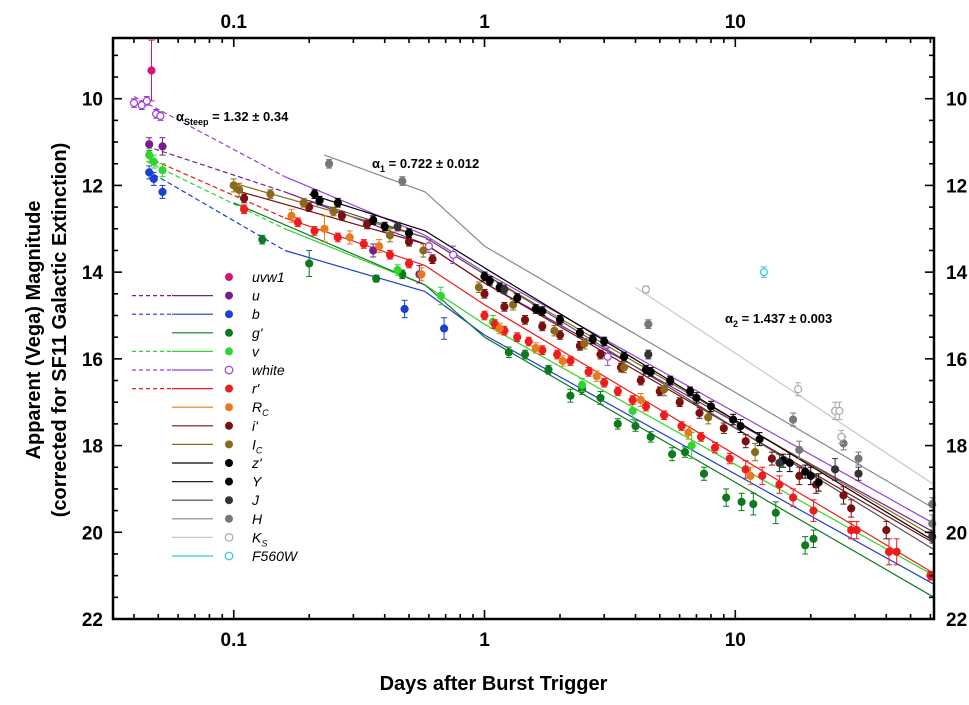 Image resolution: width=969 pixels, height=705 pixels. Describe the element at coordinates (92, 620) in the screenshot. I see `y-tick-label-left: 22` at that location.